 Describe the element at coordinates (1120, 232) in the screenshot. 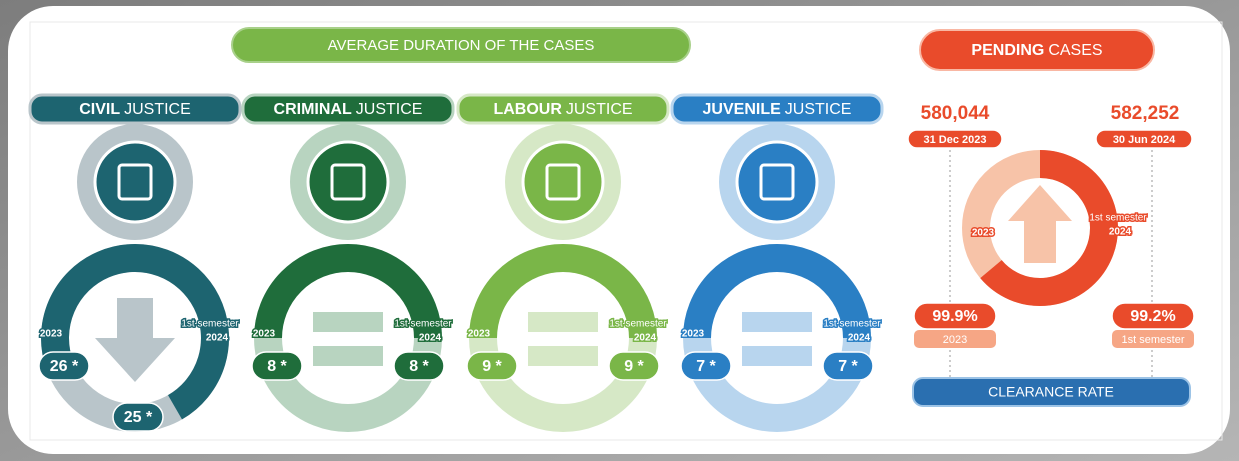

I see `ring-year: 2024` at that location.